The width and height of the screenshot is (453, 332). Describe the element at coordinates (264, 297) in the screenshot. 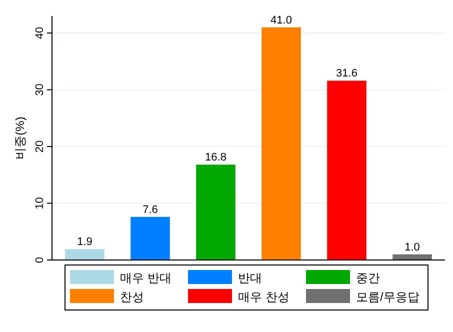

I see `legend-label: 매우 찬성` at that location.